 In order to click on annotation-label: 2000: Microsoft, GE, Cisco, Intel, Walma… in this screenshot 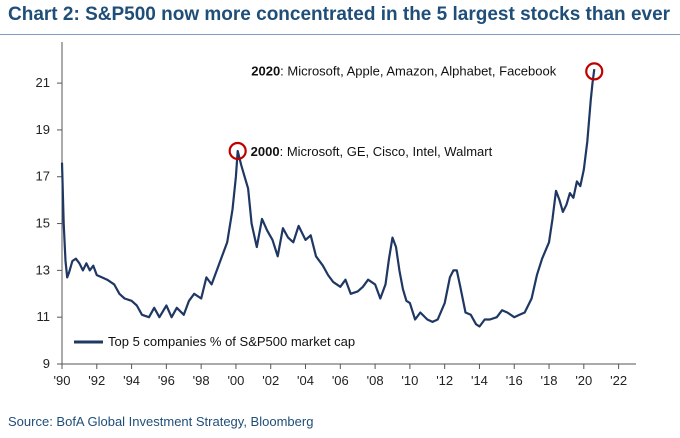, I will do `click(372, 151)`.